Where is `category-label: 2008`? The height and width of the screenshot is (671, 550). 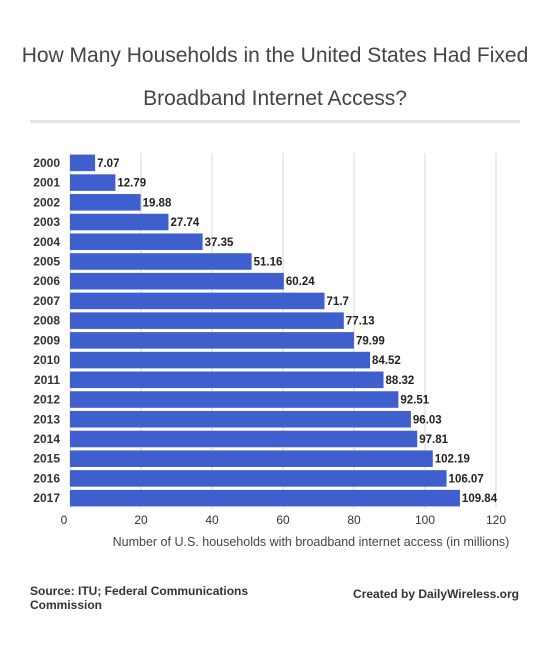
category-label: 2008 is located at coordinates (46, 321).